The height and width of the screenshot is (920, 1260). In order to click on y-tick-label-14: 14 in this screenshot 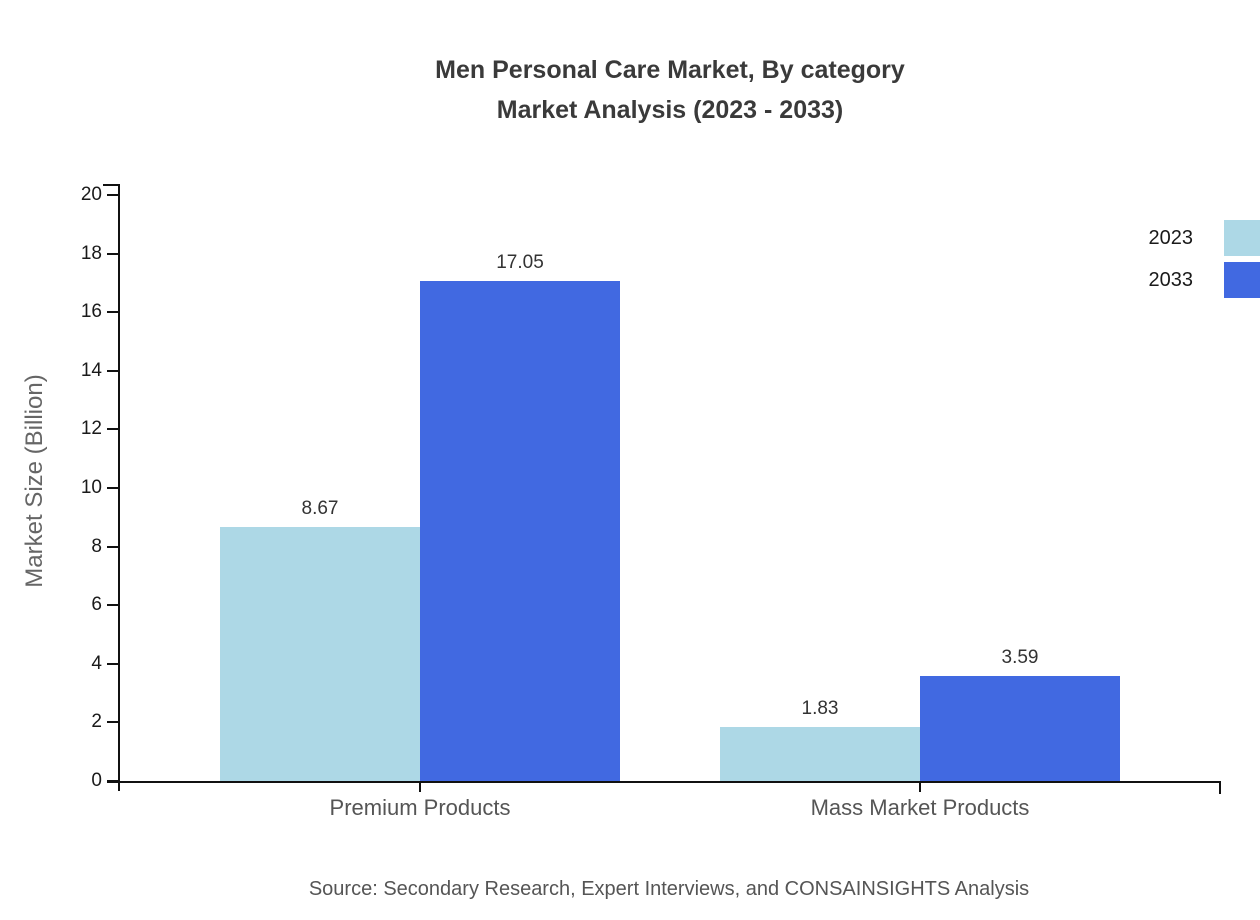, I will do `click(91, 370)`.